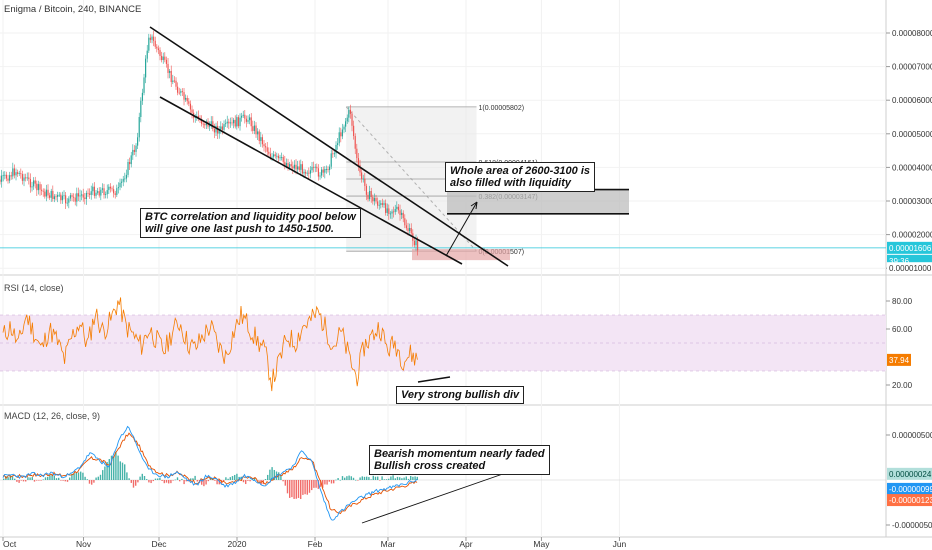  I want to click on rsi-line, so click(210, 344).